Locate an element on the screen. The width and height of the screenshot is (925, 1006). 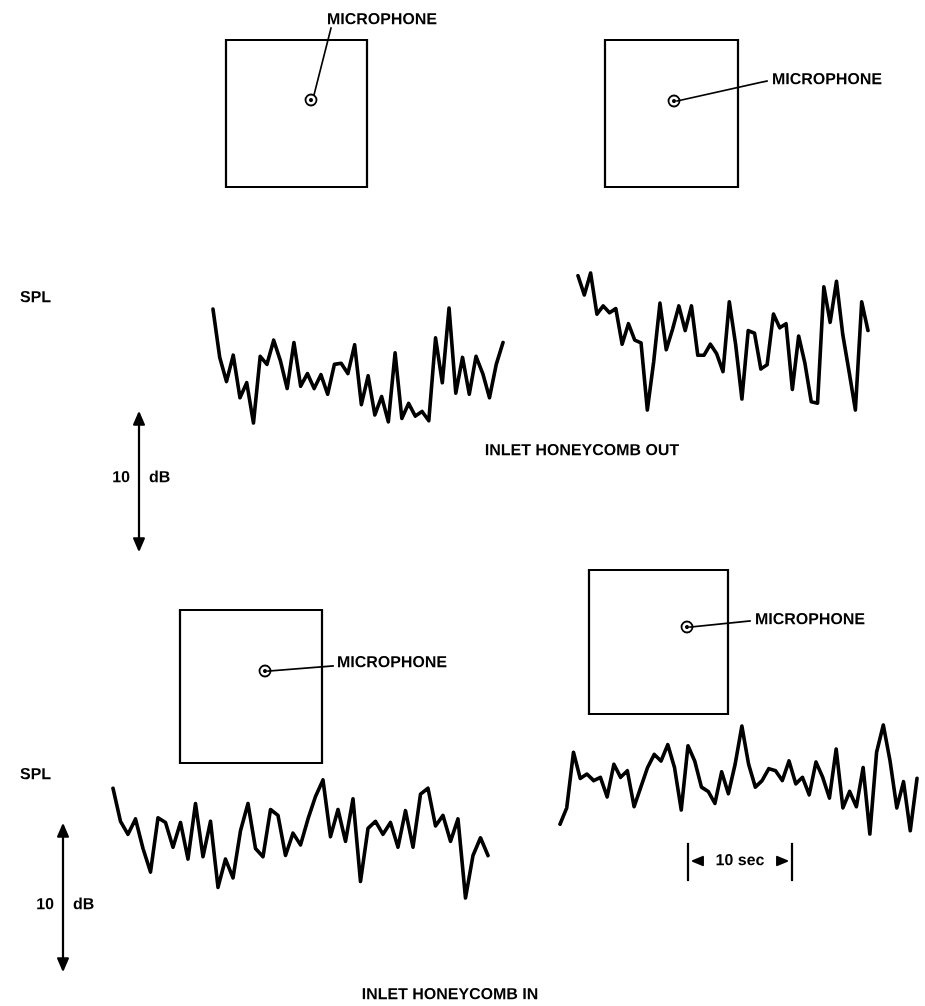
text: 10 sec is located at coordinates (740, 859).